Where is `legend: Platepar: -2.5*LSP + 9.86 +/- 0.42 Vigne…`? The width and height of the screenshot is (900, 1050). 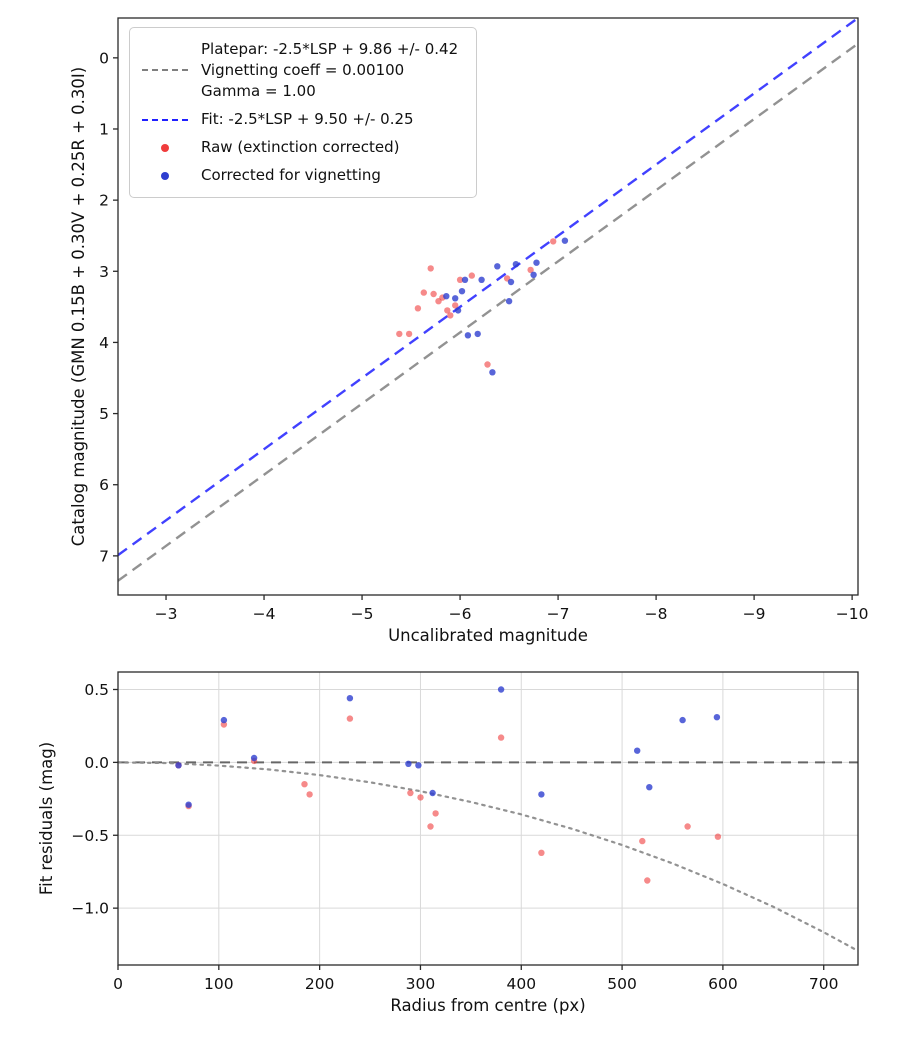 legend: Platepar: -2.5*LSP + 9.86 +/- 0.42 Vigne… is located at coordinates (303, 112).